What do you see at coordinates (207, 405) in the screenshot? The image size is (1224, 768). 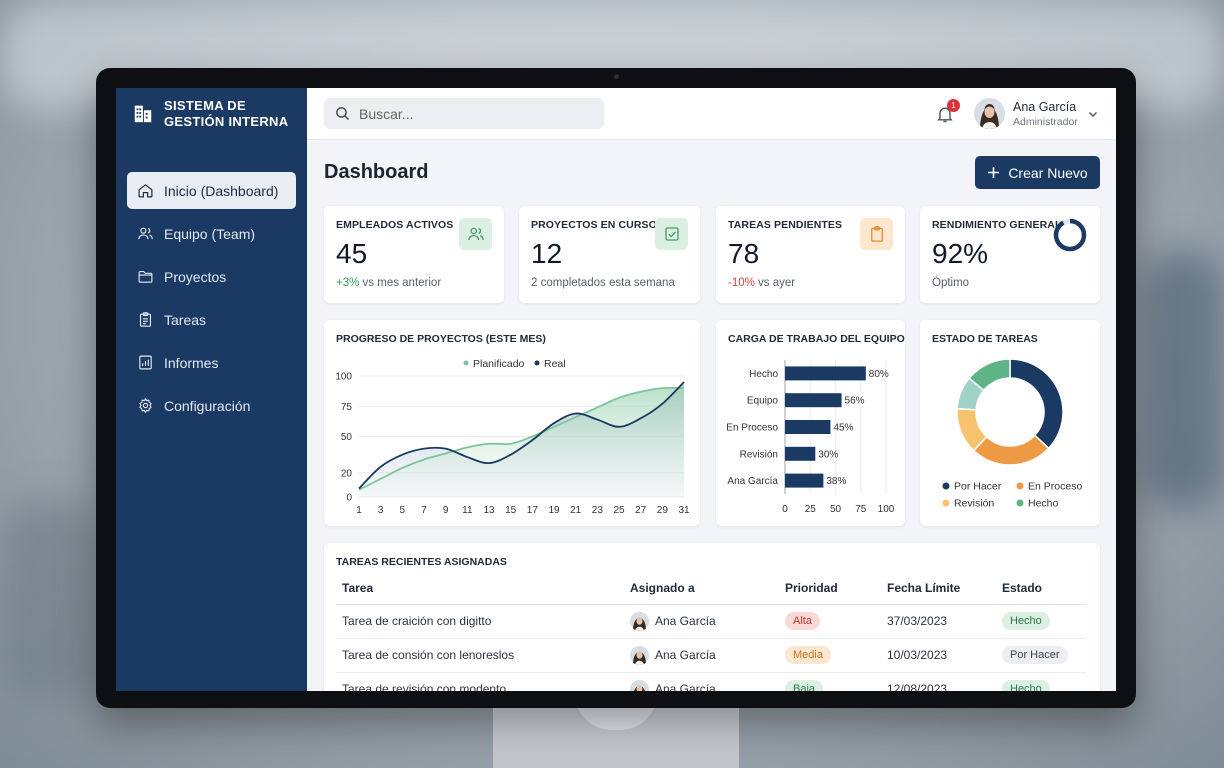 I see `sidebar-item-label: Configuración` at bounding box center [207, 405].